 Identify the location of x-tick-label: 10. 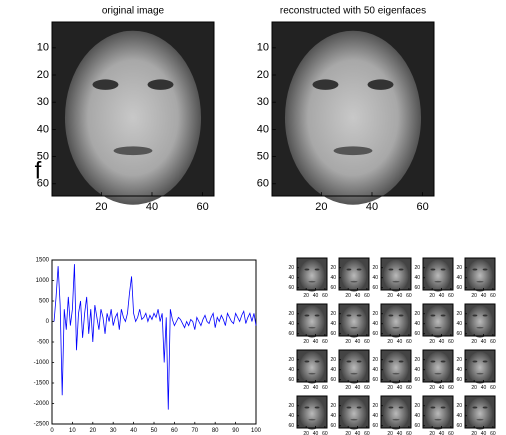
(72, 431).